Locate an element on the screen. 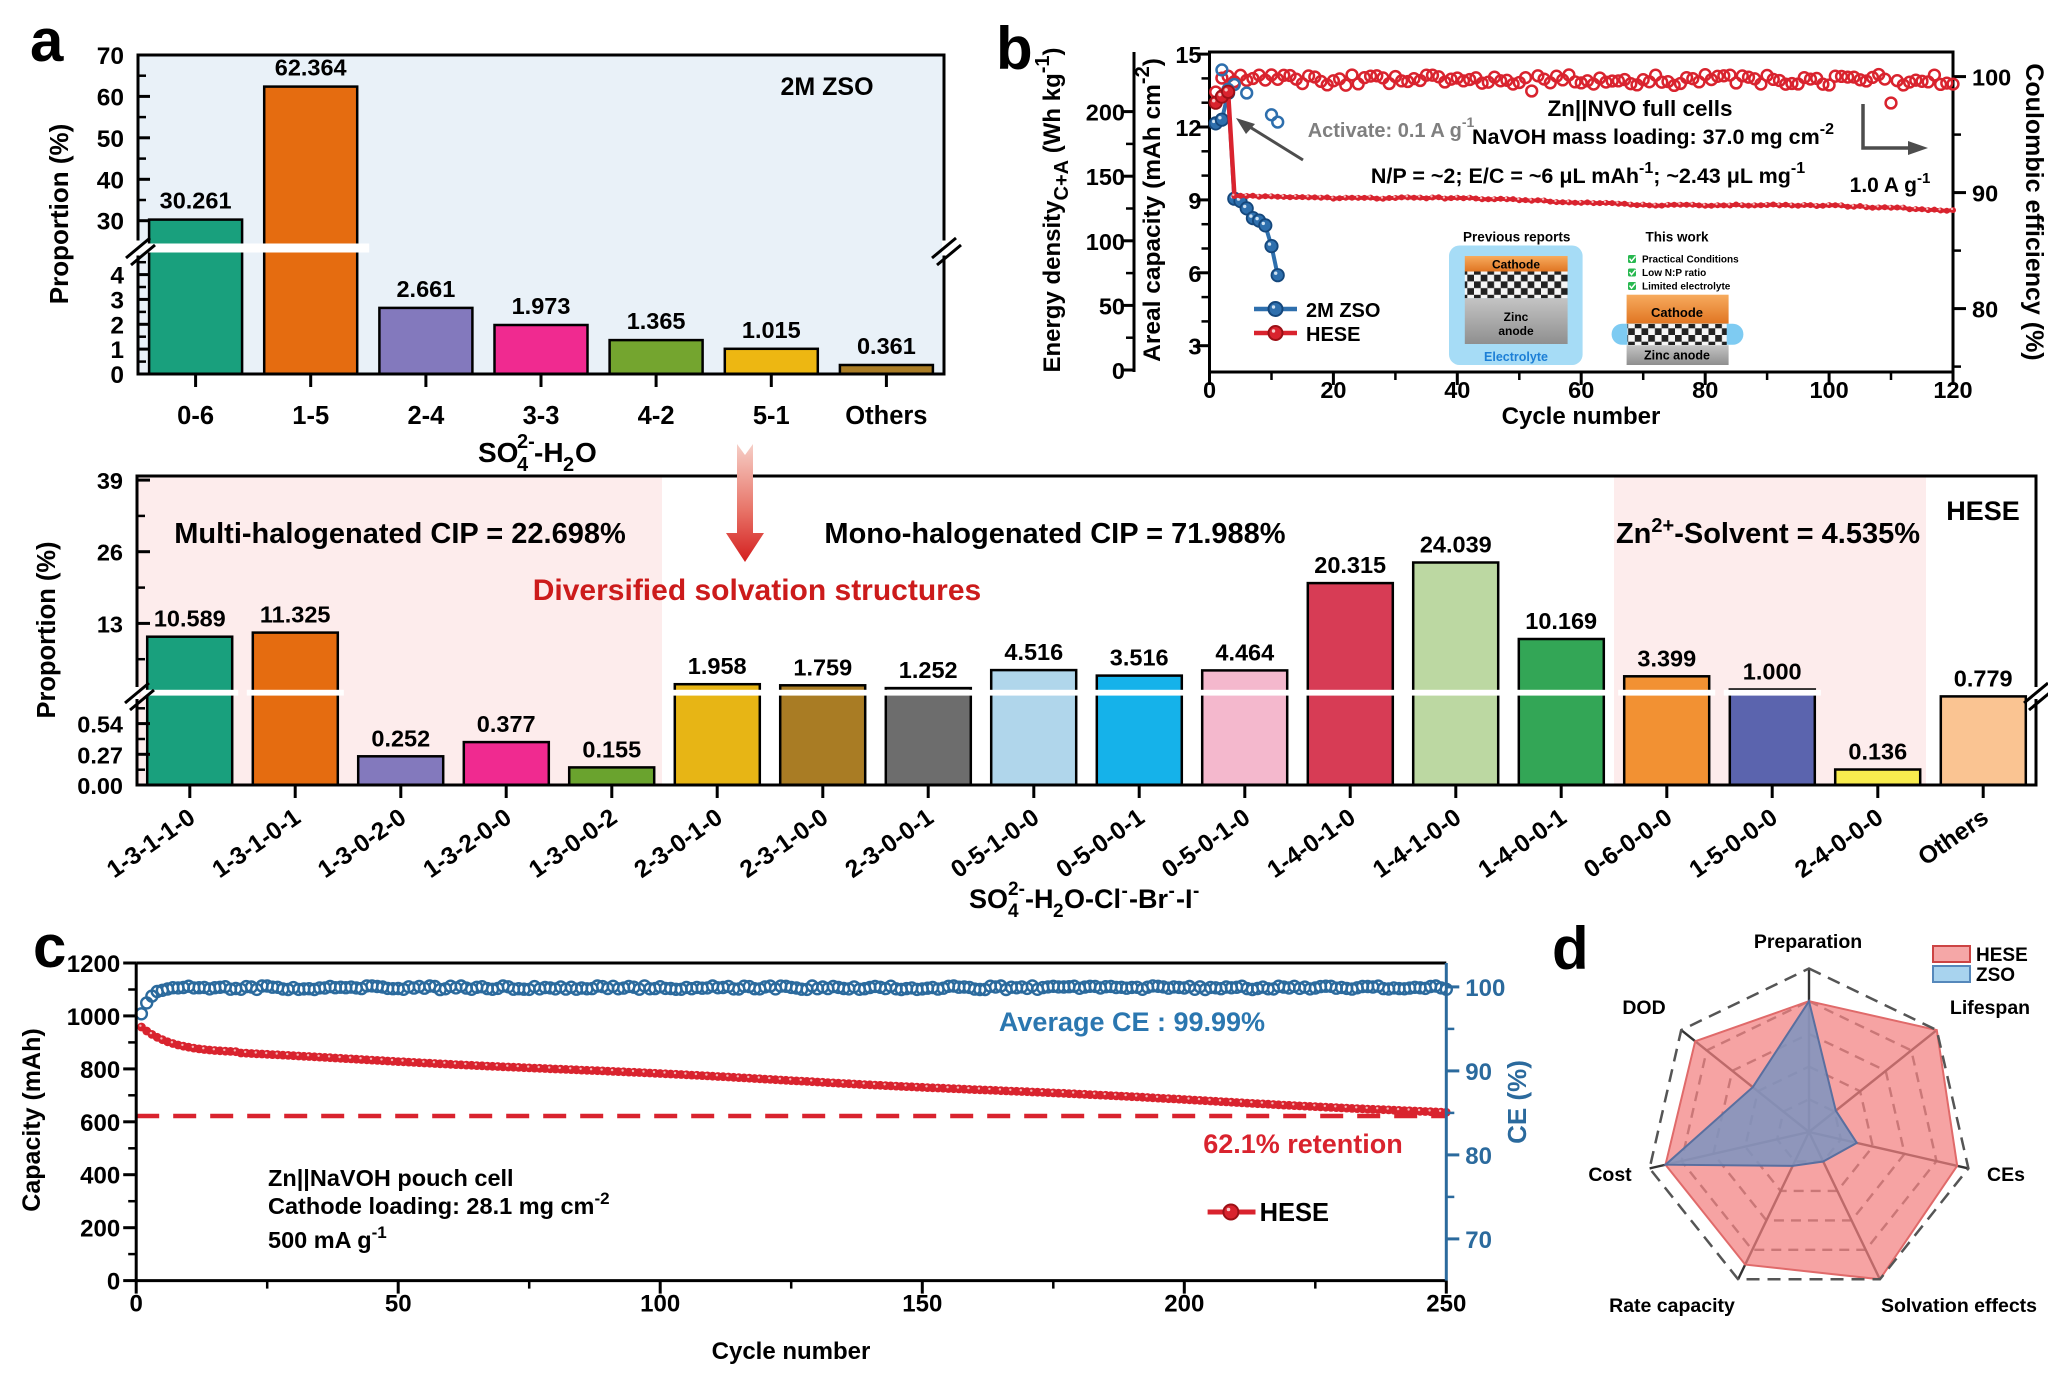 This screenshot has width=2048, height=1380. svg-text: 1.973 is located at coordinates (541, 306).